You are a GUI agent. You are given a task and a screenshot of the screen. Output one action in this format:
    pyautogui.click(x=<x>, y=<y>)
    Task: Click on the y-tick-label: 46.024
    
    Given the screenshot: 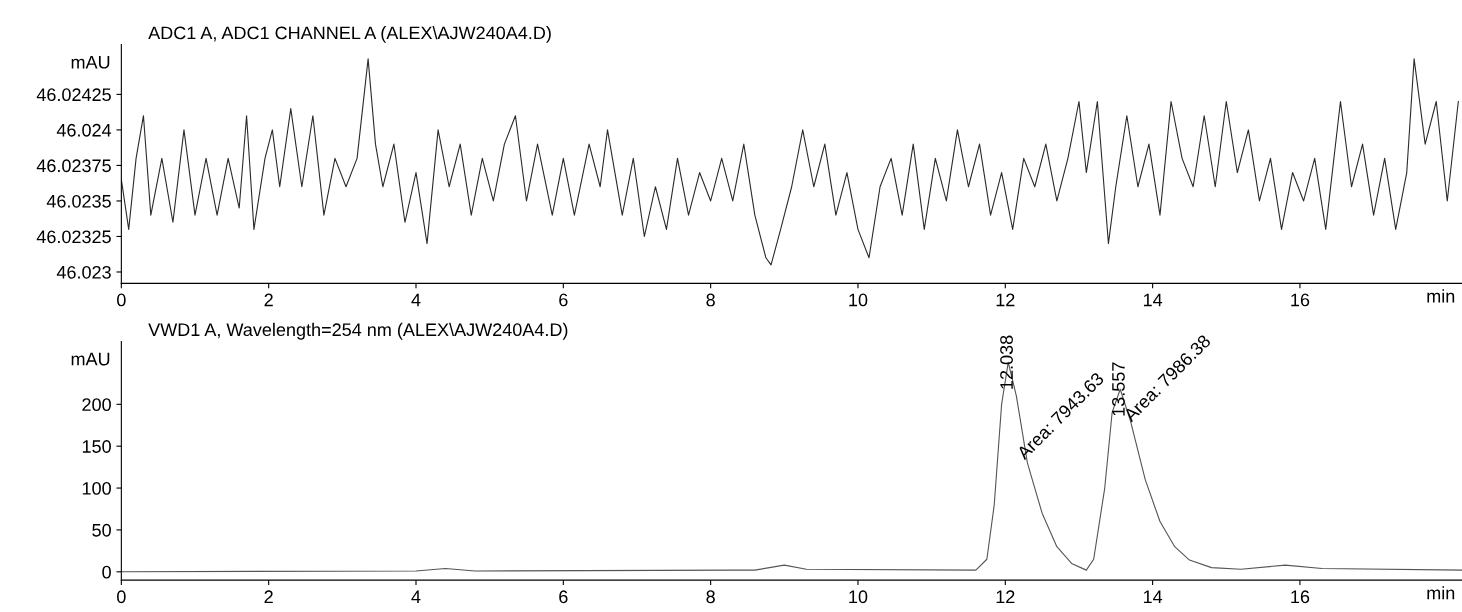 What is the action you would take?
    pyautogui.click(x=84, y=130)
    